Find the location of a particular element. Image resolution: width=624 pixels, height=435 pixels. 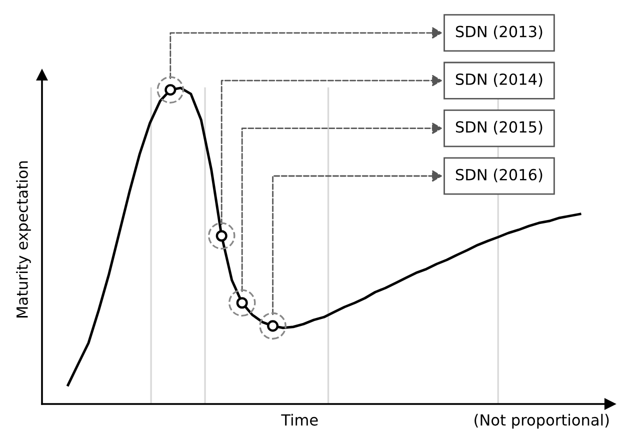

annotation: SDN (2016) is located at coordinates (499, 175).